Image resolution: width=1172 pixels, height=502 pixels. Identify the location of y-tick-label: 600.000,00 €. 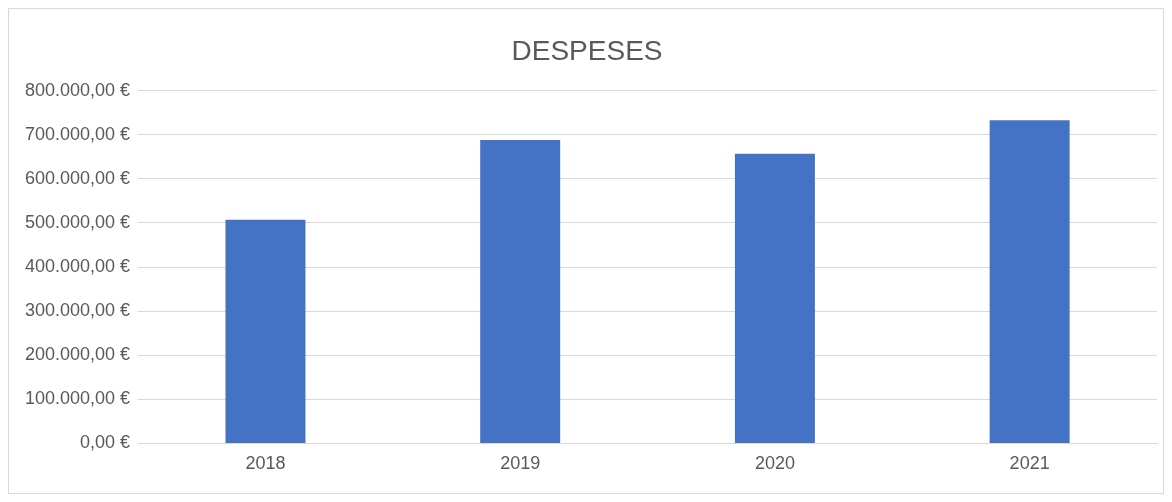
(77, 177).